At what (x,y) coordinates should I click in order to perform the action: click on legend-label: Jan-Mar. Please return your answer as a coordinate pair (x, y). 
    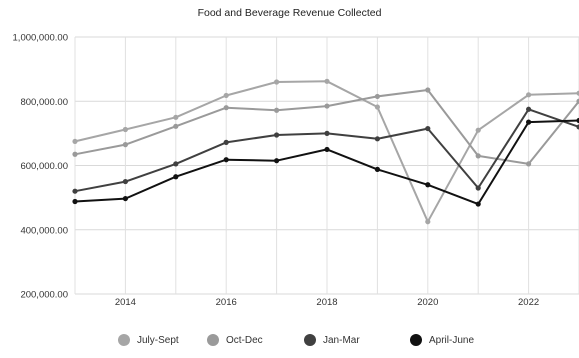
    Looking at the image, I should click on (341, 340).